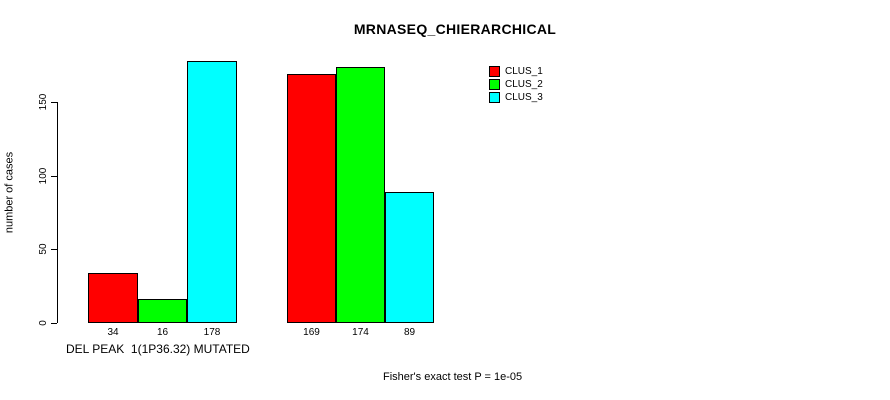  What do you see at coordinates (212, 332) in the screenshot?
I see `bar-value-clus_3-group1: 178` at bounding box center [212, 332].